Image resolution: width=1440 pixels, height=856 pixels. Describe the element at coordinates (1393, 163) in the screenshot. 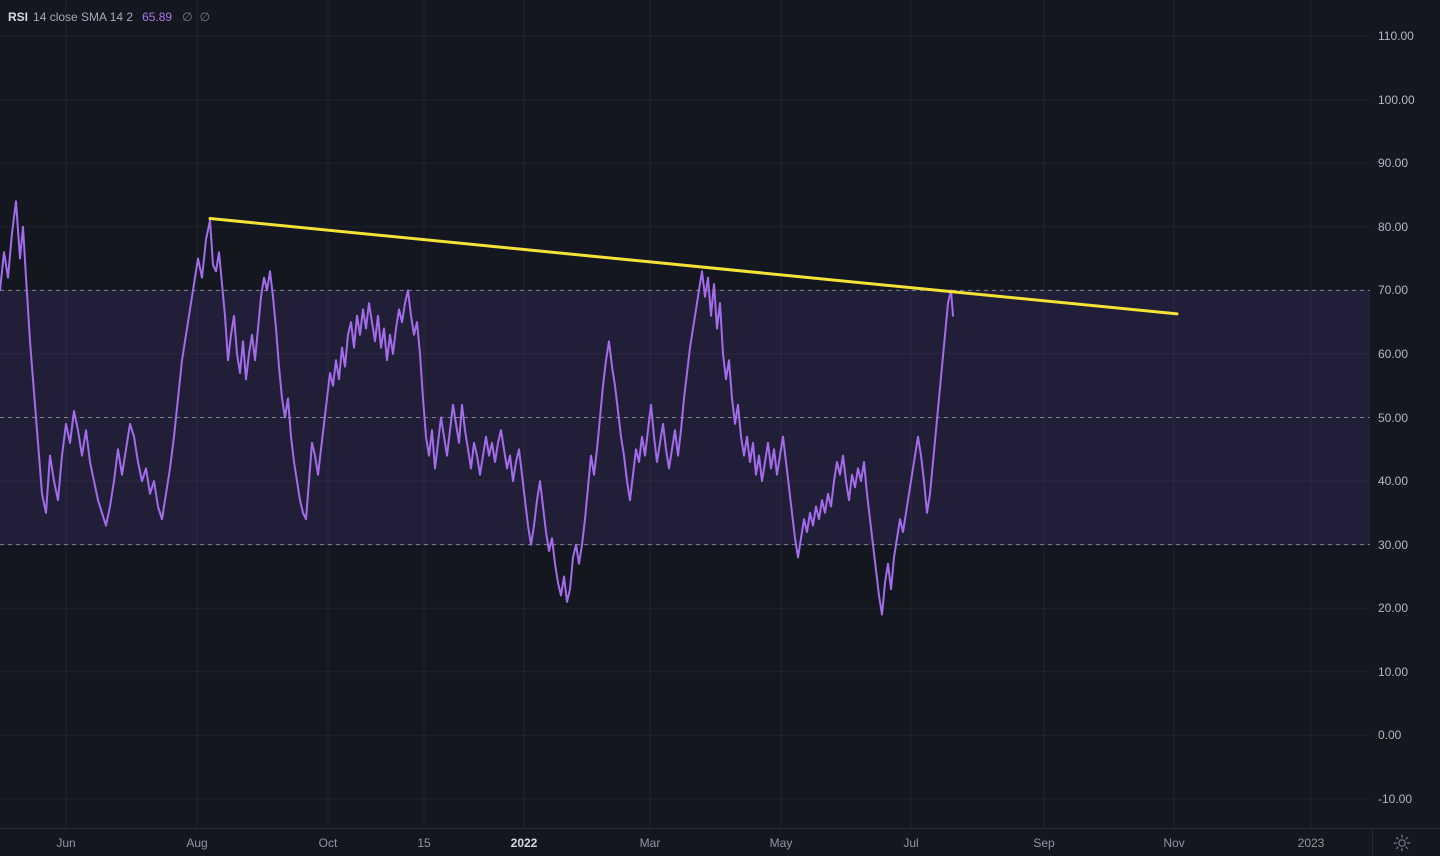

I see `price-axis-label: 90.00` at that location.